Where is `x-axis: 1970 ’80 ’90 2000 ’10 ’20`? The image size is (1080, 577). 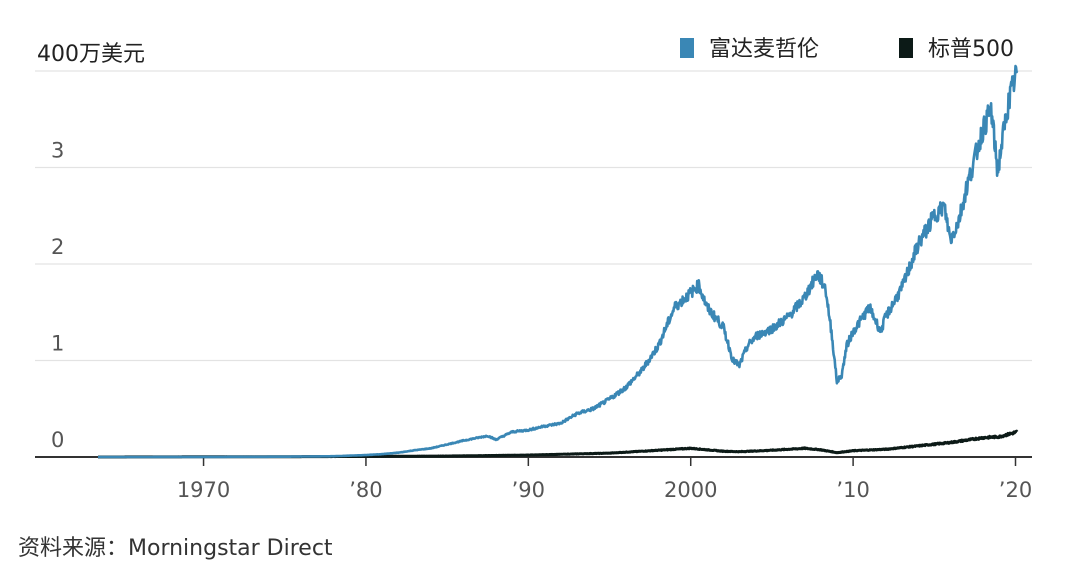 x-axis: 1970 ’80 ’90 2000 ’10 ’20 is located at coordinates (533, 479).